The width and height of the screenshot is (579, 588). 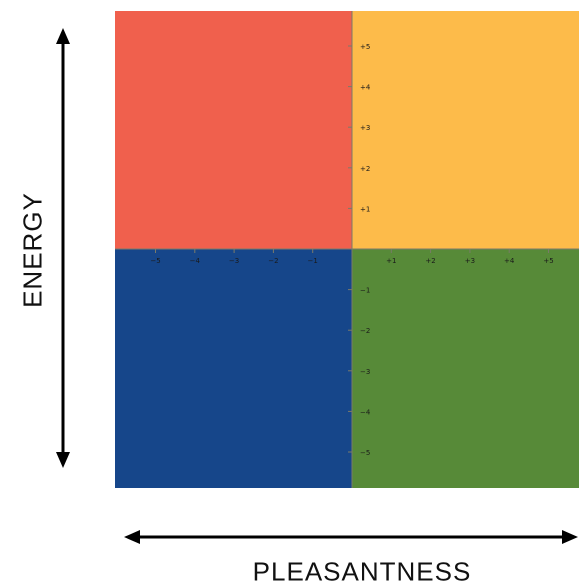 I want to click on x-tick-label: +3, so click(x=470, y=261).